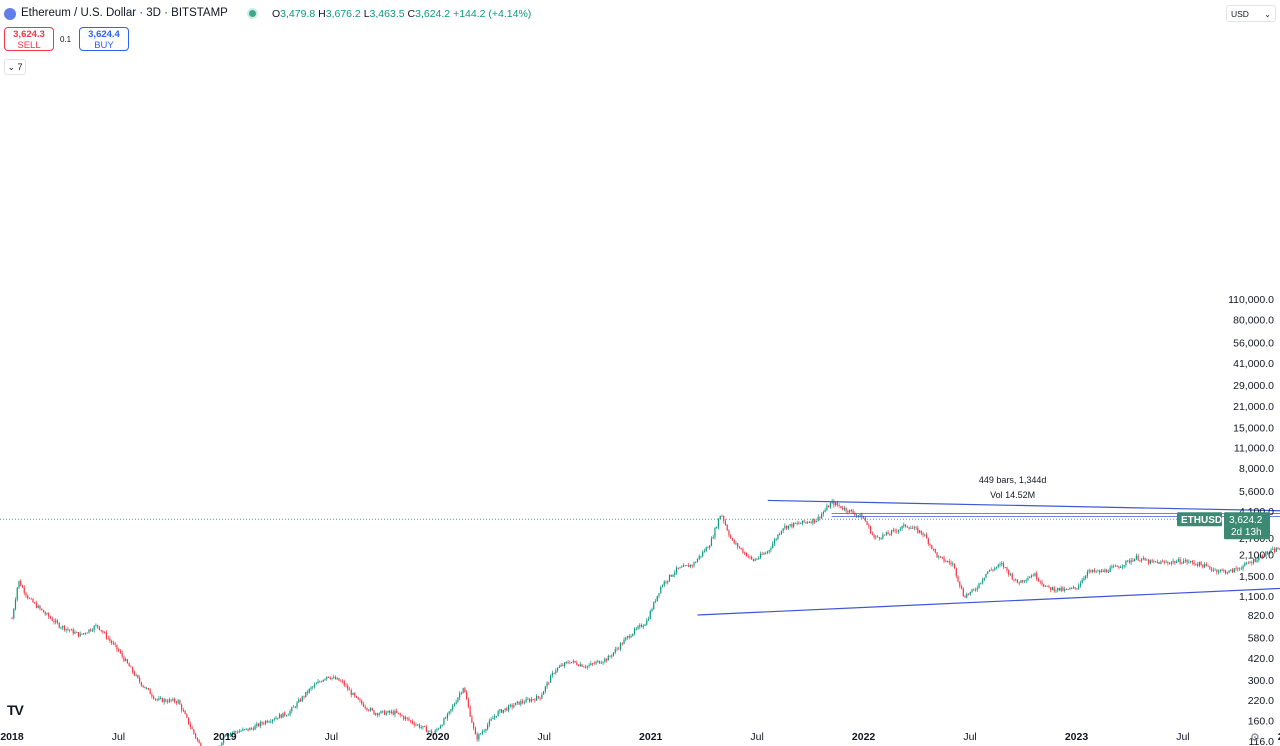 Image resolution: width=1280 pixels, height=746 pixels. I want to click on last-price-symbol: ETHUSD, so click(1201, 520).